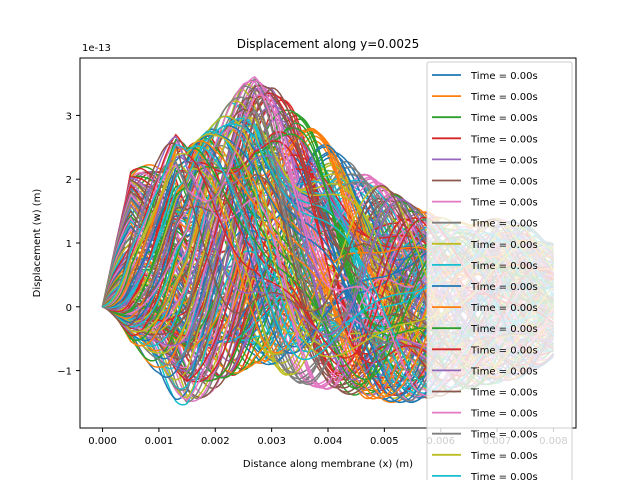  What do you see at coordinates (384, 441) in the screenshot?
I see `x-tick-label: 0.005` at bounding box center [384, 441].